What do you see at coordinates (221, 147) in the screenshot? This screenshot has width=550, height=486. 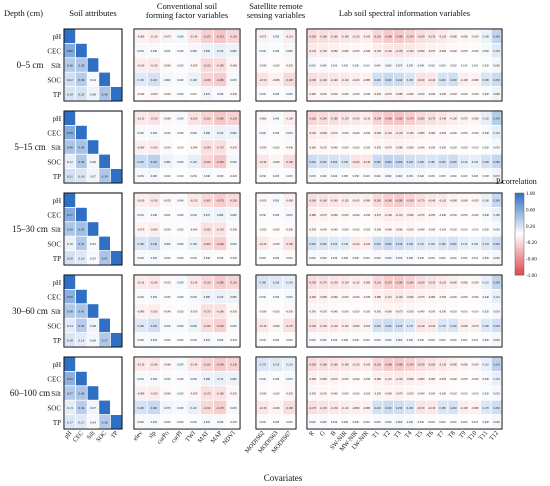 I see `cell-value-label: -0.170` at bounding box center [221, 147].